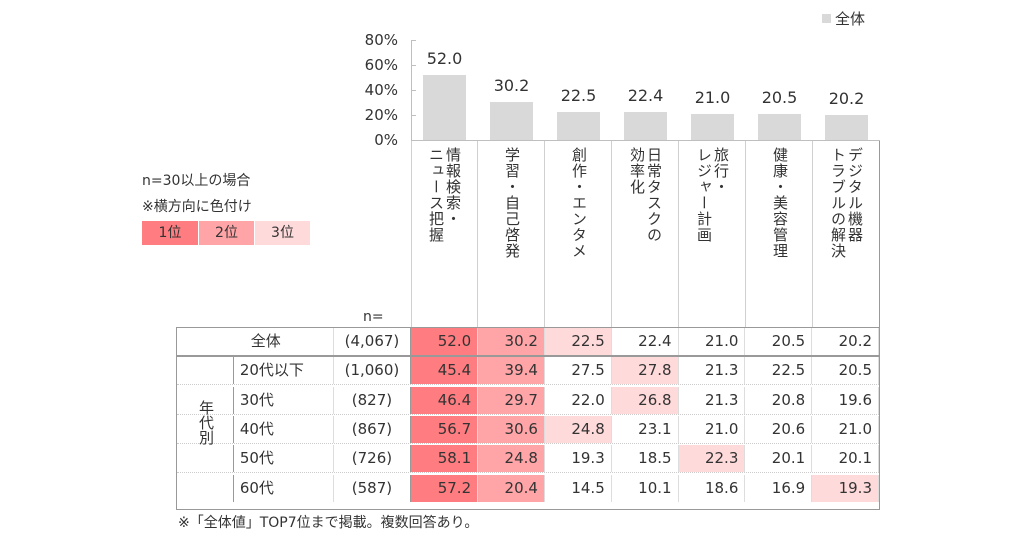 Image resolution: width=1024 pixels, height=538 pixels. What do you see at coordinates (578, 459) in the screenshot?
I see `value-cell: 19.3` at bounding box center [578, 459].